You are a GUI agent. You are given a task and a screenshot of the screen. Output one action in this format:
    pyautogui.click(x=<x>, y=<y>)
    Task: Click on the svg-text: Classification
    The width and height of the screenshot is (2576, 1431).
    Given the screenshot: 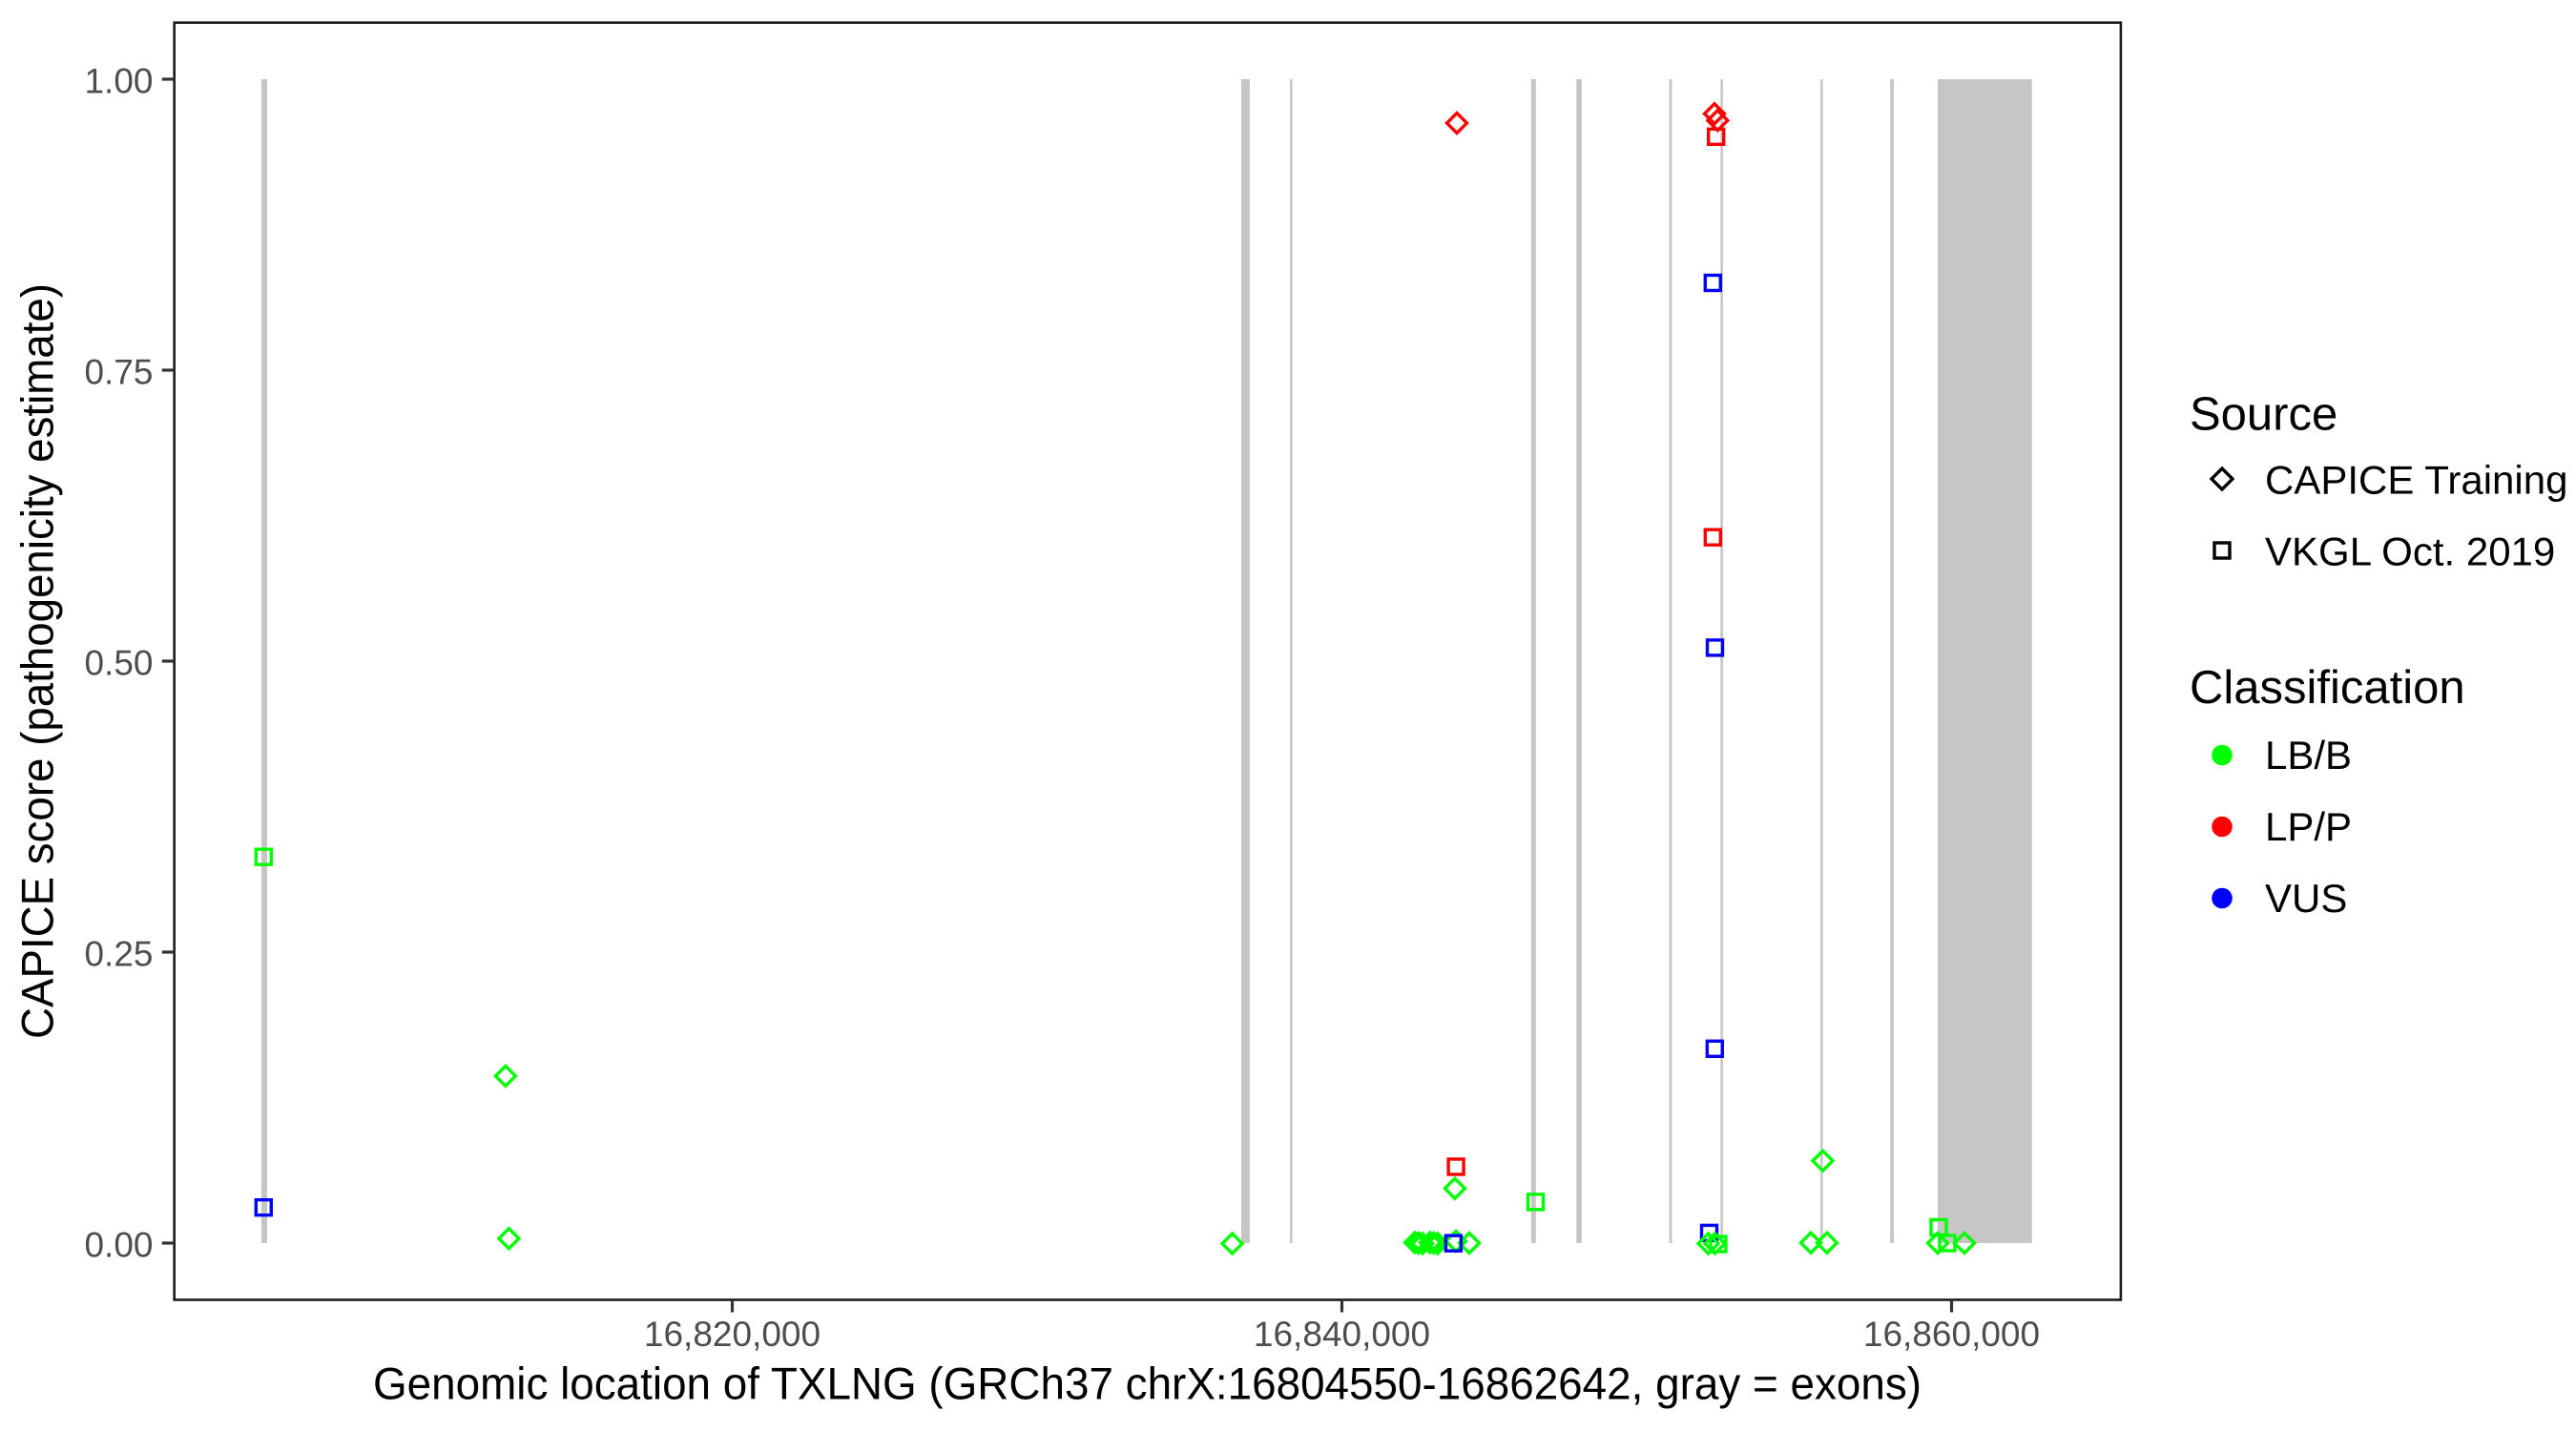 What is the action you would take?
    pyautogui.click(x=2327, y=688)
    